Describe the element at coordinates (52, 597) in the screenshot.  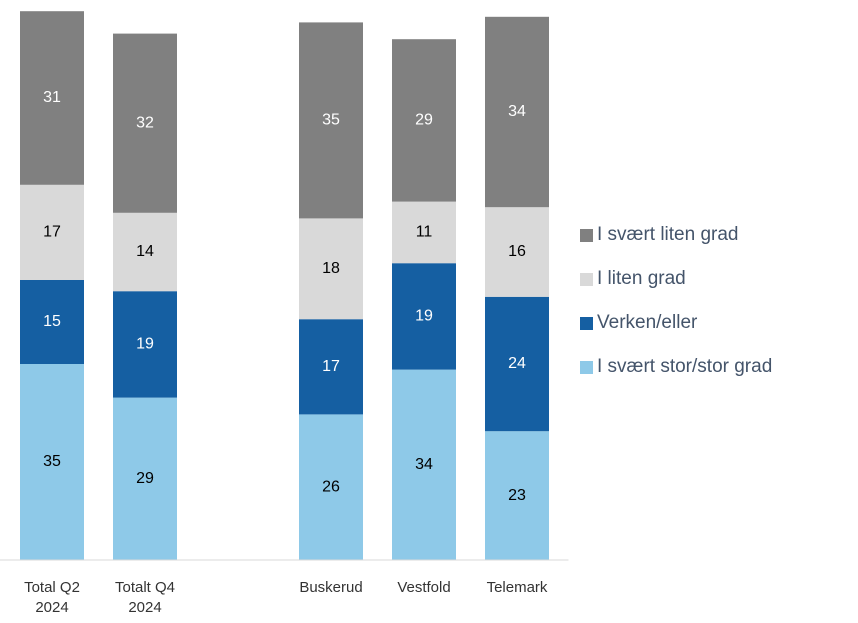
I see `x-tick-label: Total Q2 2024` at that location.